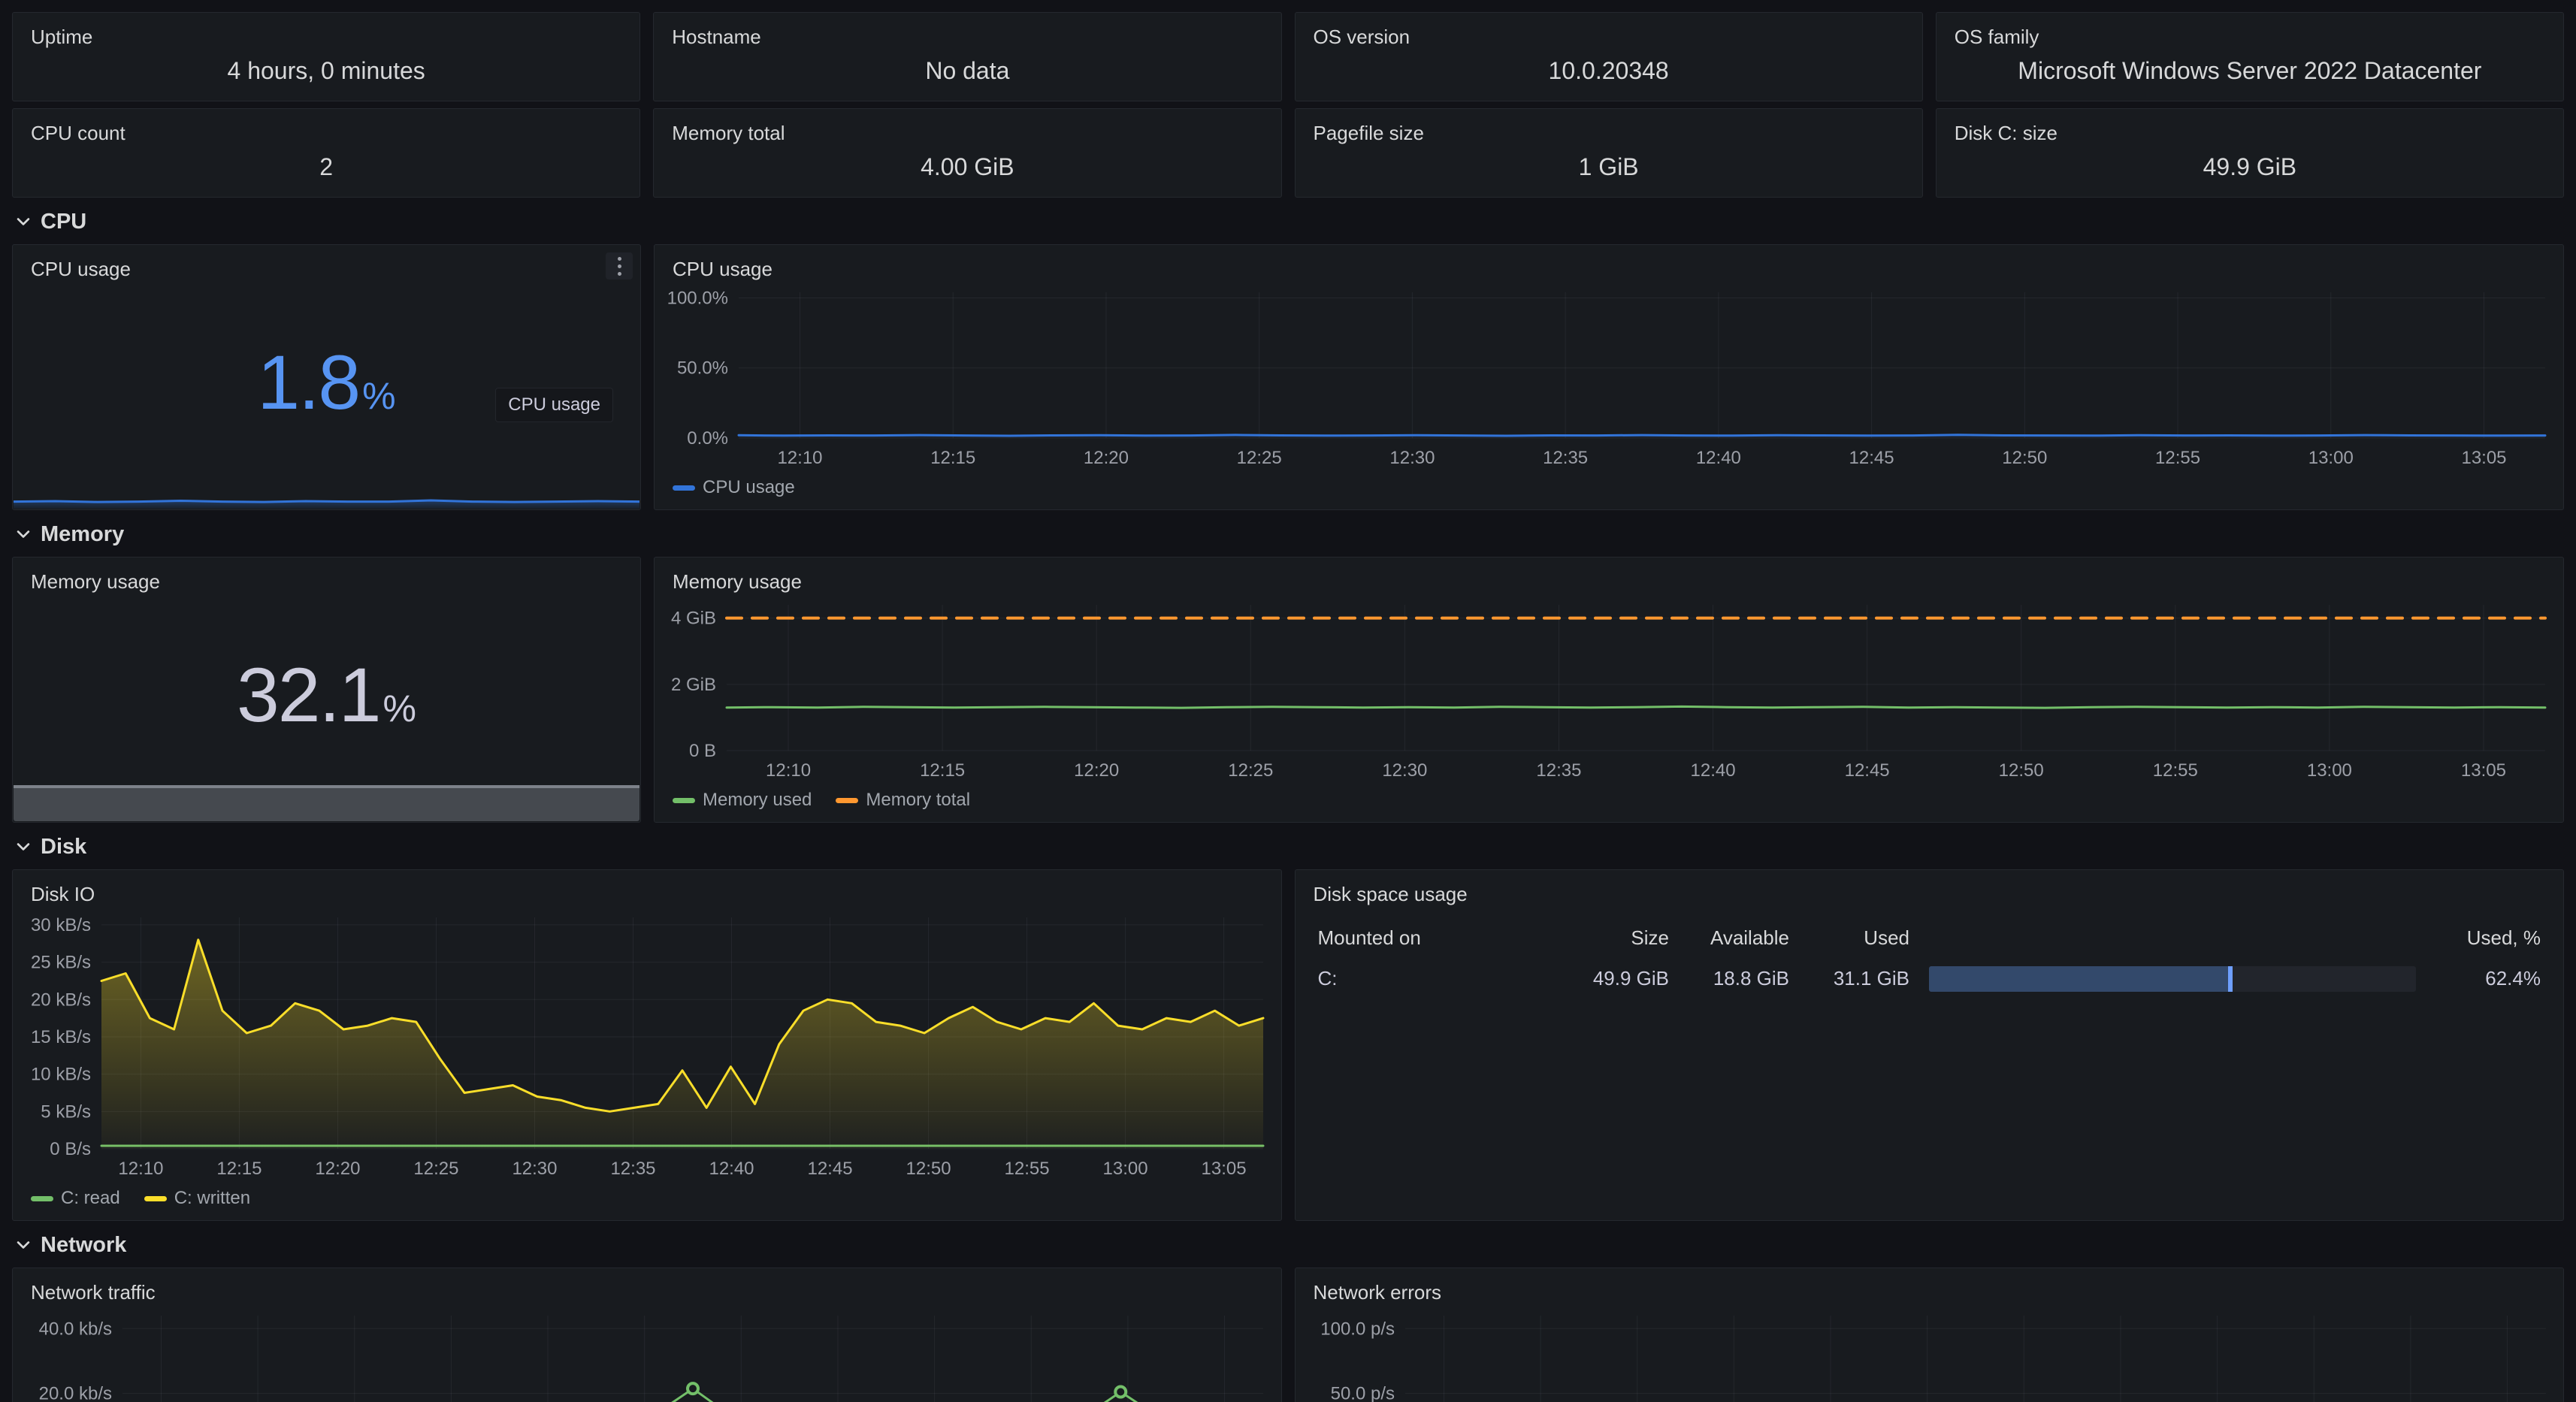 This screenshot has width=2576, height=1402. Describe the element at coordinates (1609, 803) in the screenshot. I see `memory-usage-legend: Memory used Memory total` at that location.